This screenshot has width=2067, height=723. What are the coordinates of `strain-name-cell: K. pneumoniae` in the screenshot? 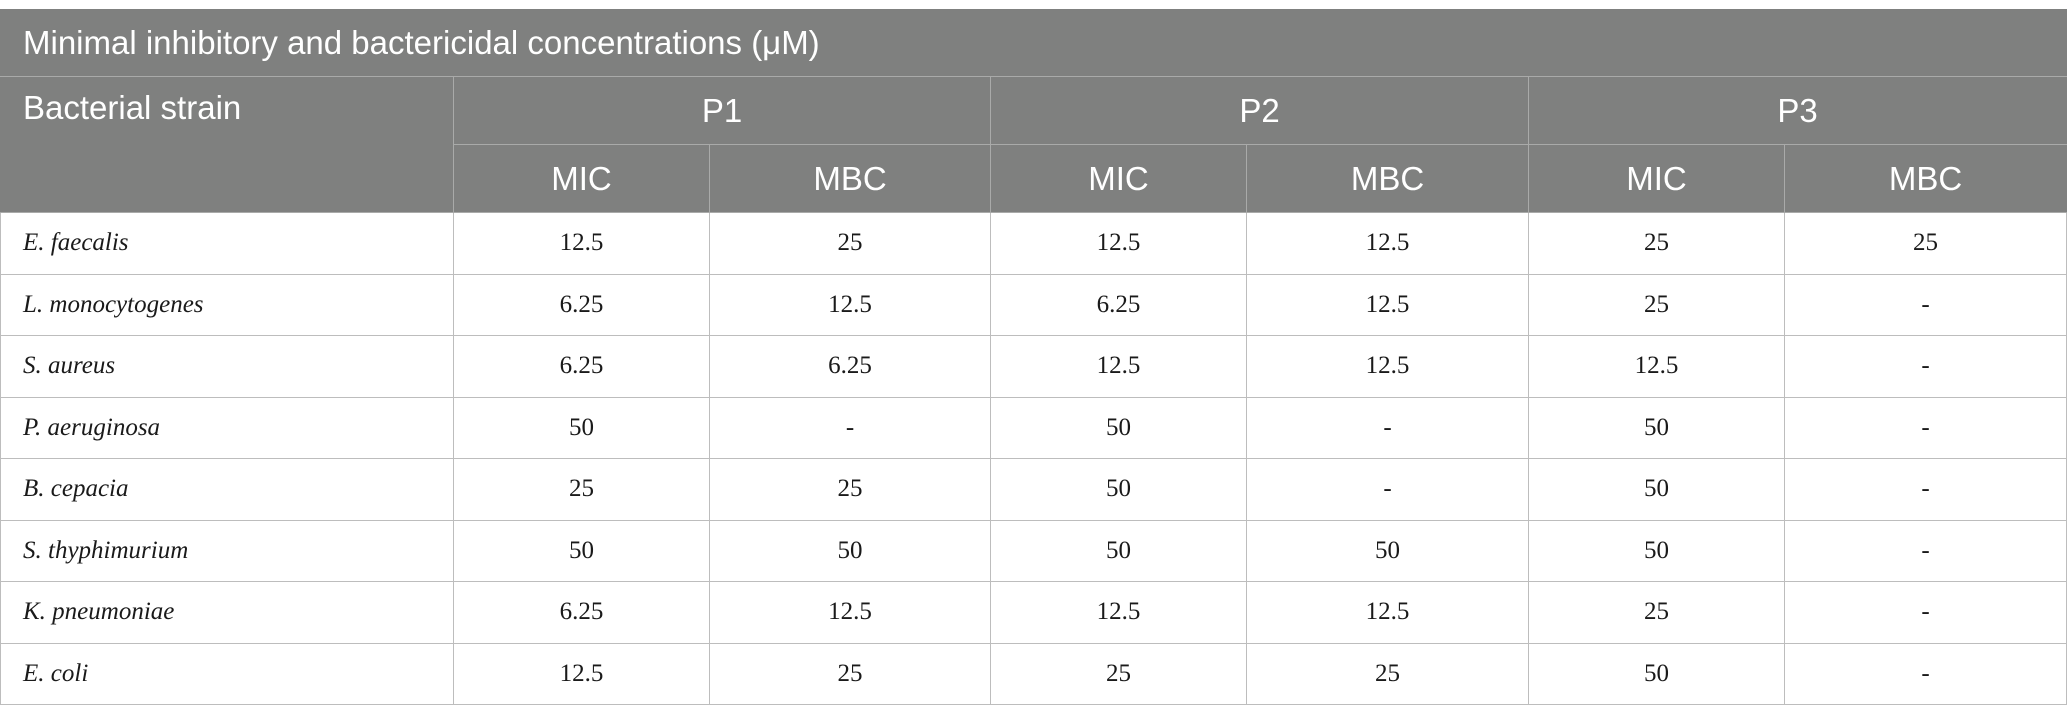 It's located at (227, 612).